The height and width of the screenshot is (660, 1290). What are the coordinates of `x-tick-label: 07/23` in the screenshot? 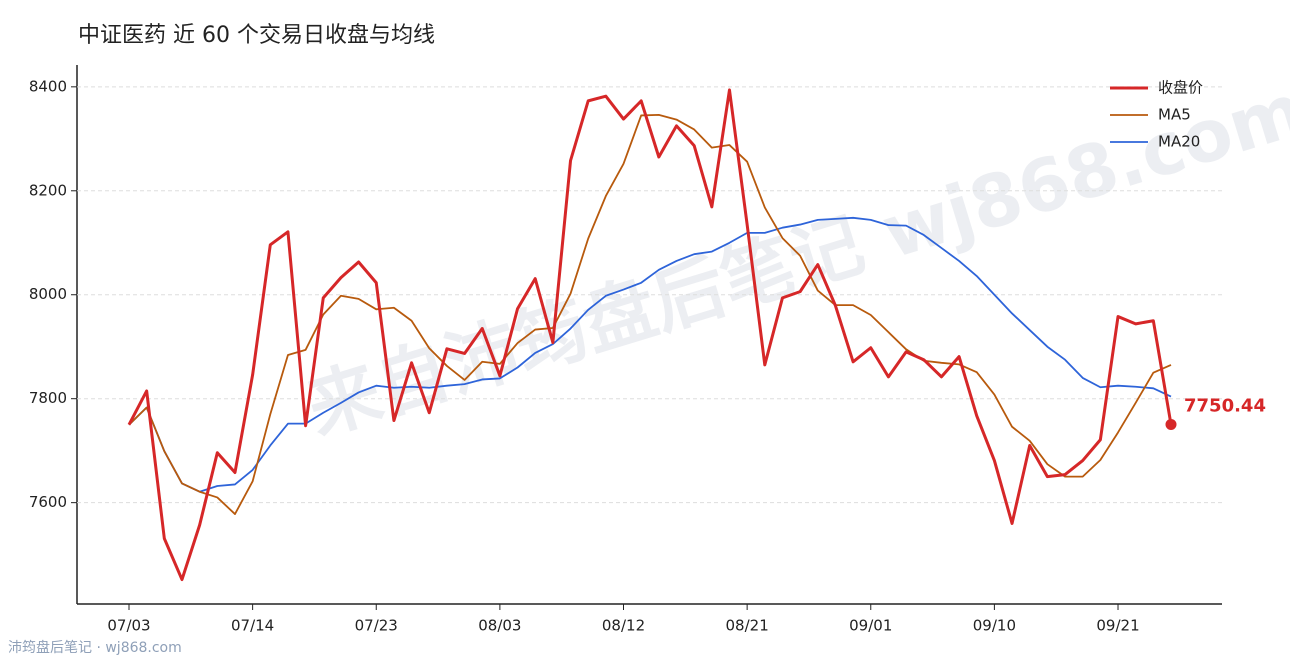 It's located at (376, 626).